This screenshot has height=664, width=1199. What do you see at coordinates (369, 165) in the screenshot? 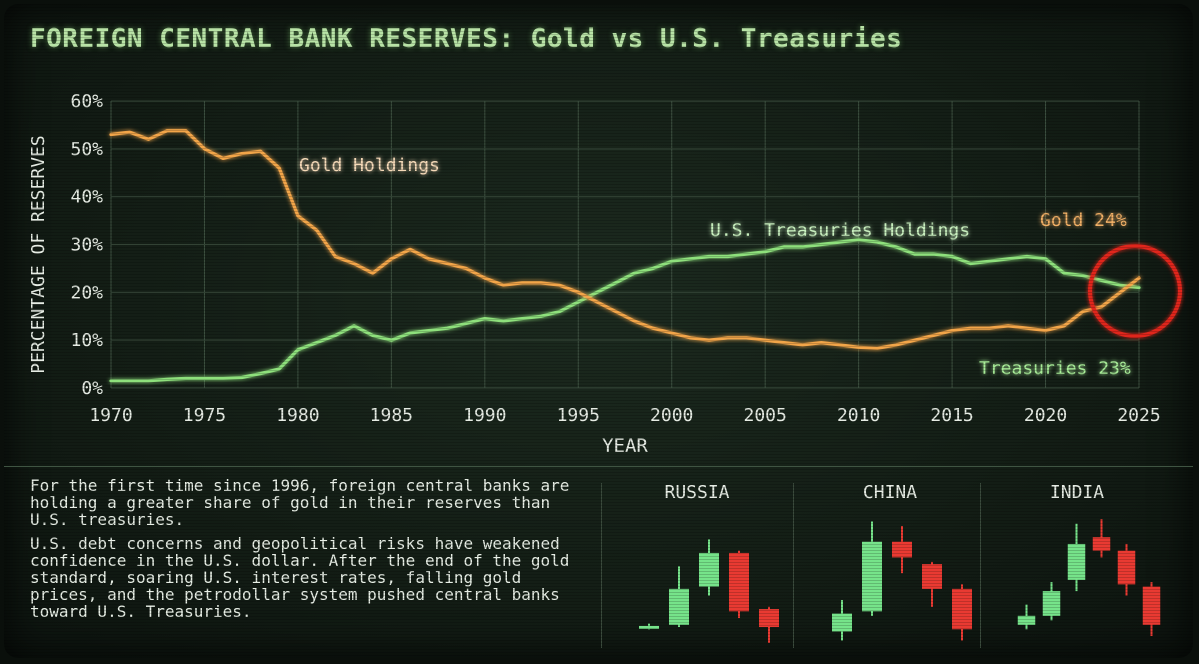
I see `annotation-gold-holdings: Gold Holdings` at bounding box center [369, 165].